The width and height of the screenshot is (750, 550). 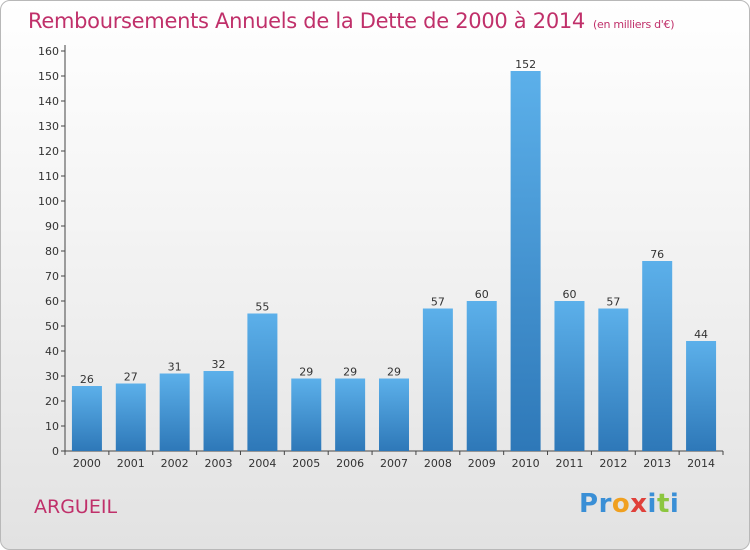 I want to click on x-tick-label: 2009, so click(x=482, y=463).